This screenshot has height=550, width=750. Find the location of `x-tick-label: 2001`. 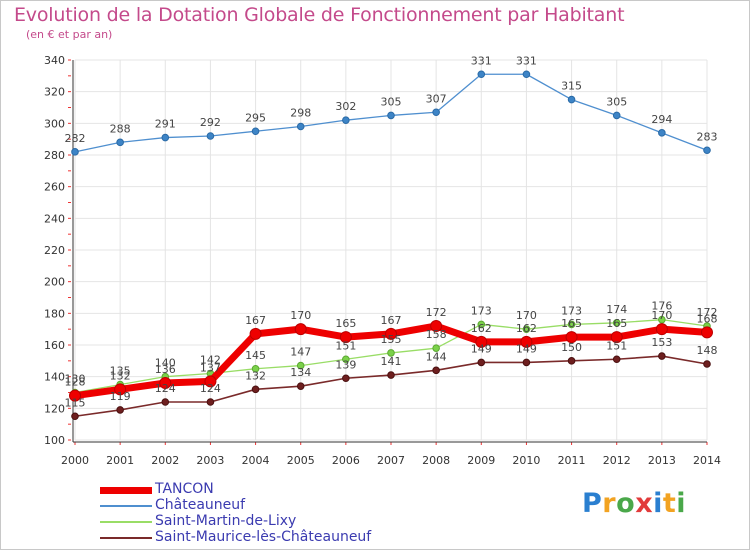

x-tick-label: 2001 is located at coordinates (120, 460).